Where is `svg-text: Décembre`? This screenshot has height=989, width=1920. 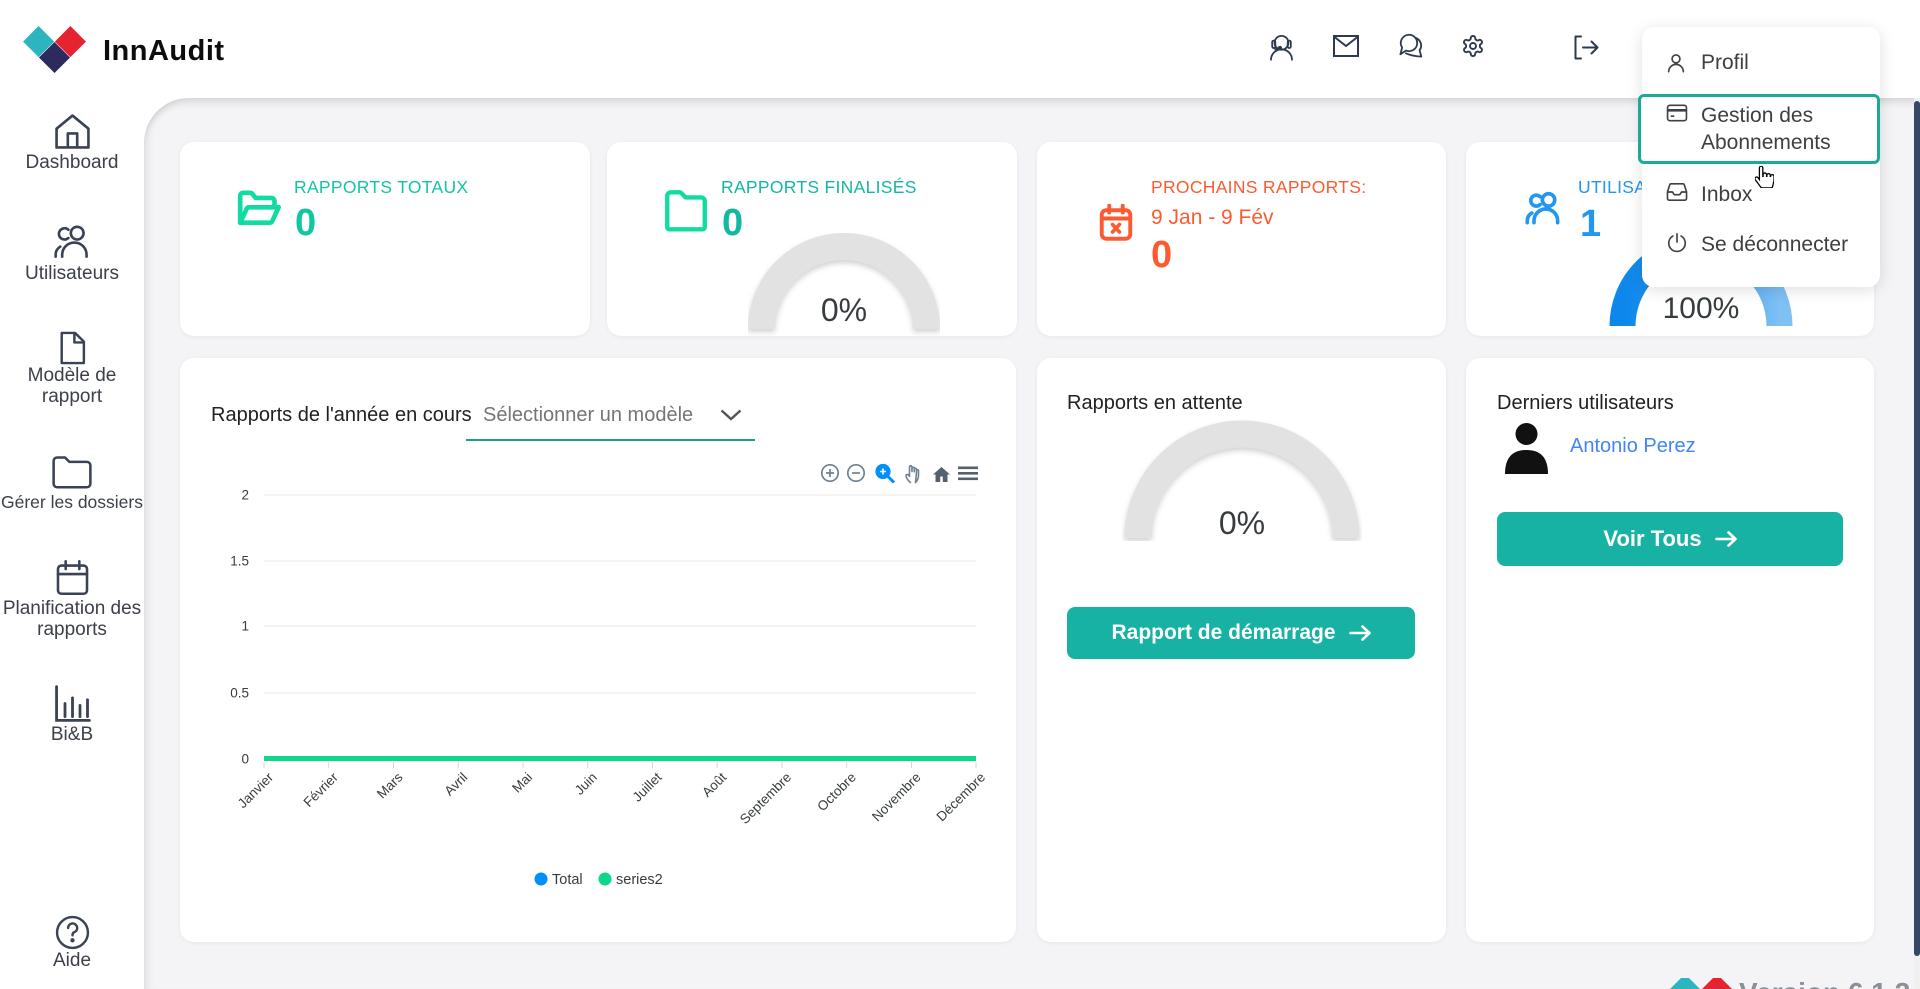
svg-text: Décembre is located at coordinates (961, 797).